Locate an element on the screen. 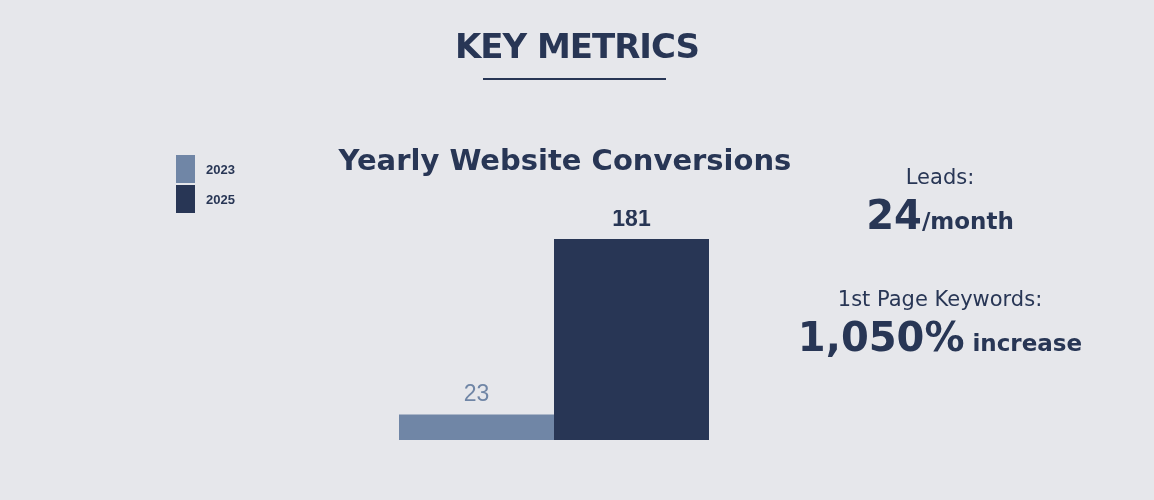 Image resolution: width=1154 pixels, height=500 pixels. data-label: 23 is located at coordinates (476, 393).